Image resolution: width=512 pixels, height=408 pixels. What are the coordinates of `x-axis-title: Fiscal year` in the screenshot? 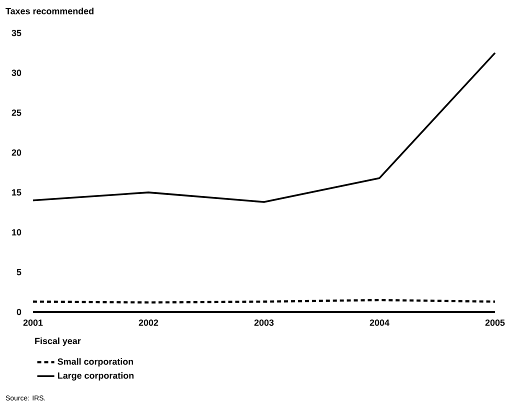 It's located at (58, 342).